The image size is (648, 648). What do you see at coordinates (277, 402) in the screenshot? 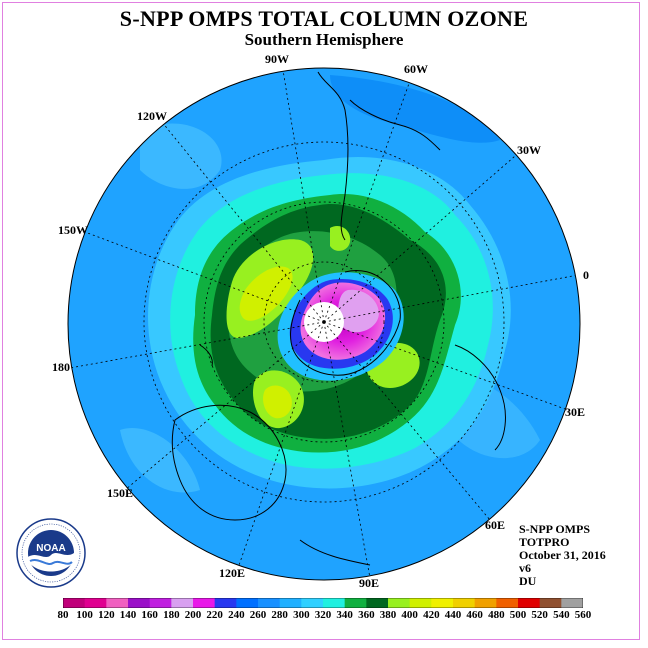
I see `ozone-max-south-core` at bounding box center [277, 402].